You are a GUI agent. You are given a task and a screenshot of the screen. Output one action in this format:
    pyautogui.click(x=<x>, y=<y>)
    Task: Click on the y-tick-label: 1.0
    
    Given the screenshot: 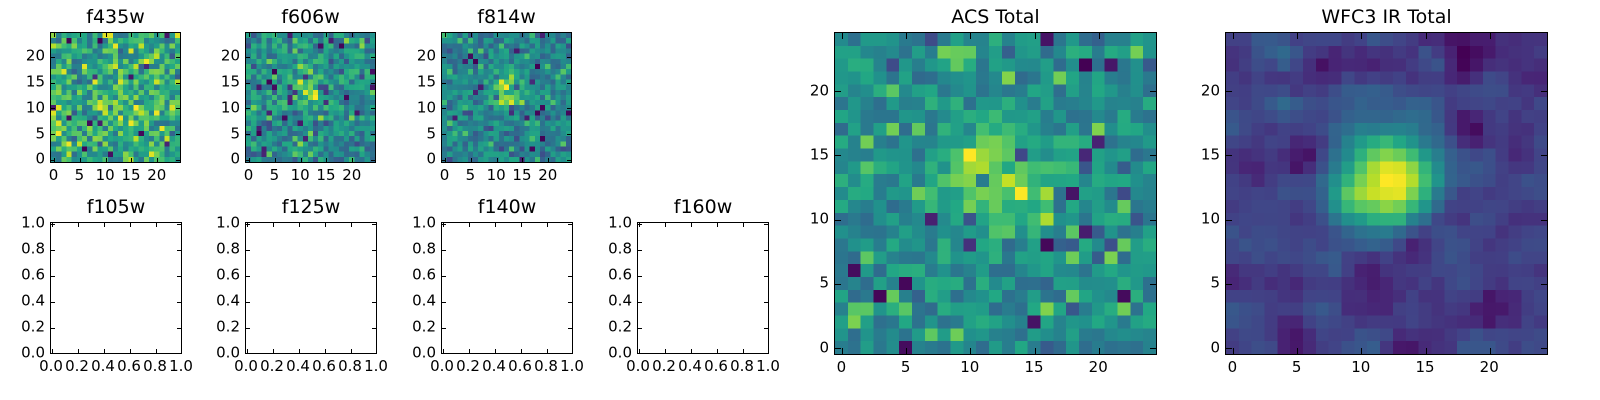 What is the action you would take?
    pyautogui.click(x=620, y=222)
    